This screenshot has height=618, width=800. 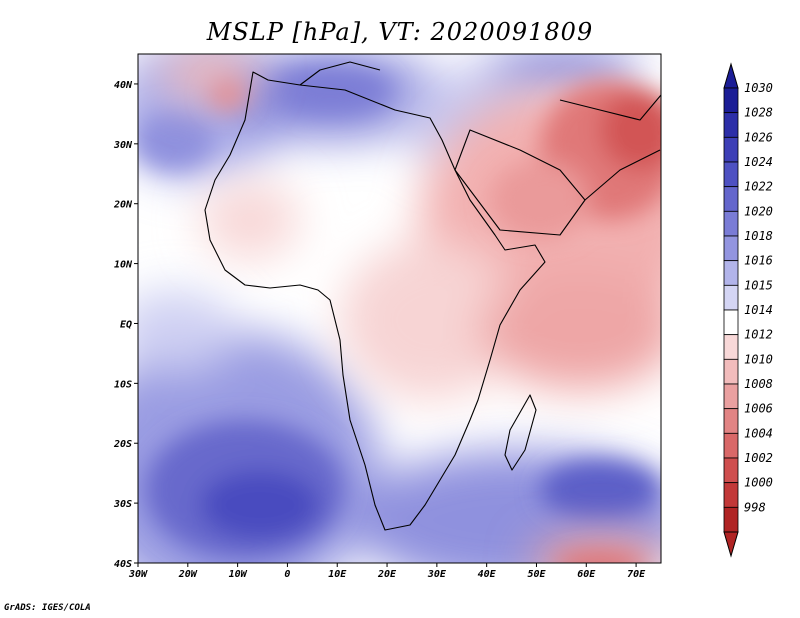 I want to click on colorbar-label: 1028, so click(x=758, y=113).